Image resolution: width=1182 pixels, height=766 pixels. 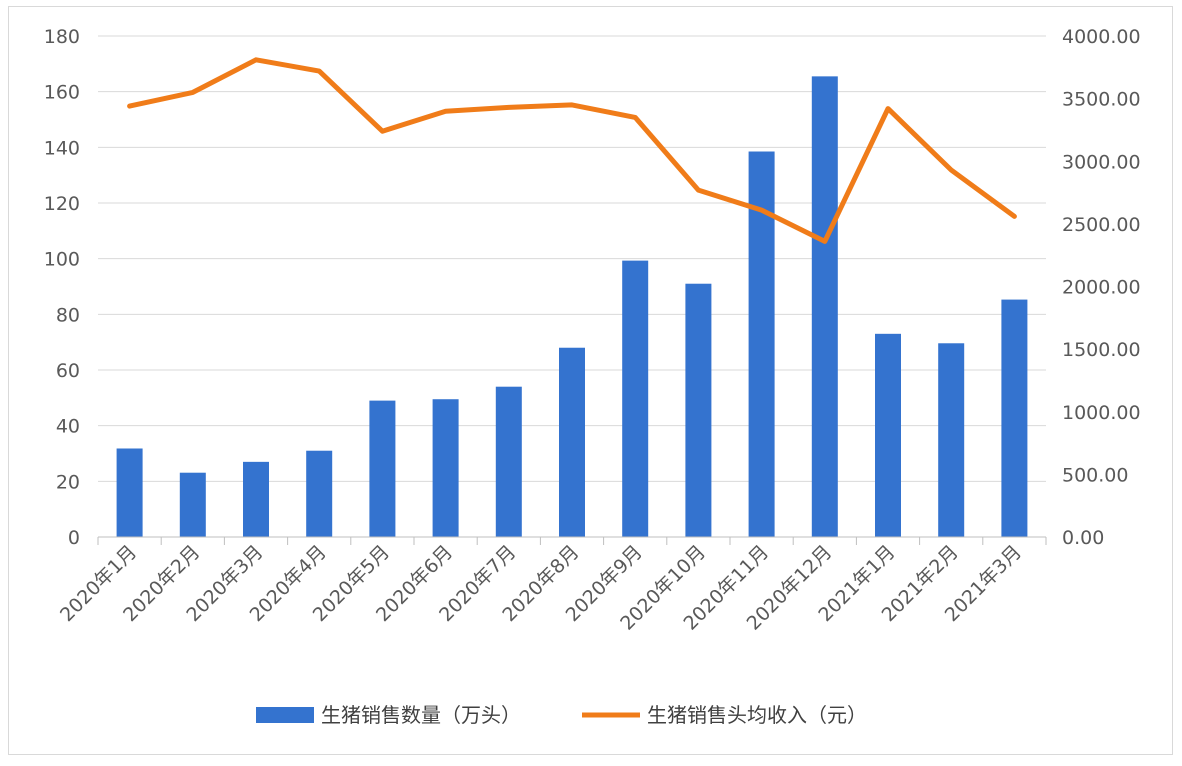 I want to click on left-tick-label: 160, so click(x=62, y=93).